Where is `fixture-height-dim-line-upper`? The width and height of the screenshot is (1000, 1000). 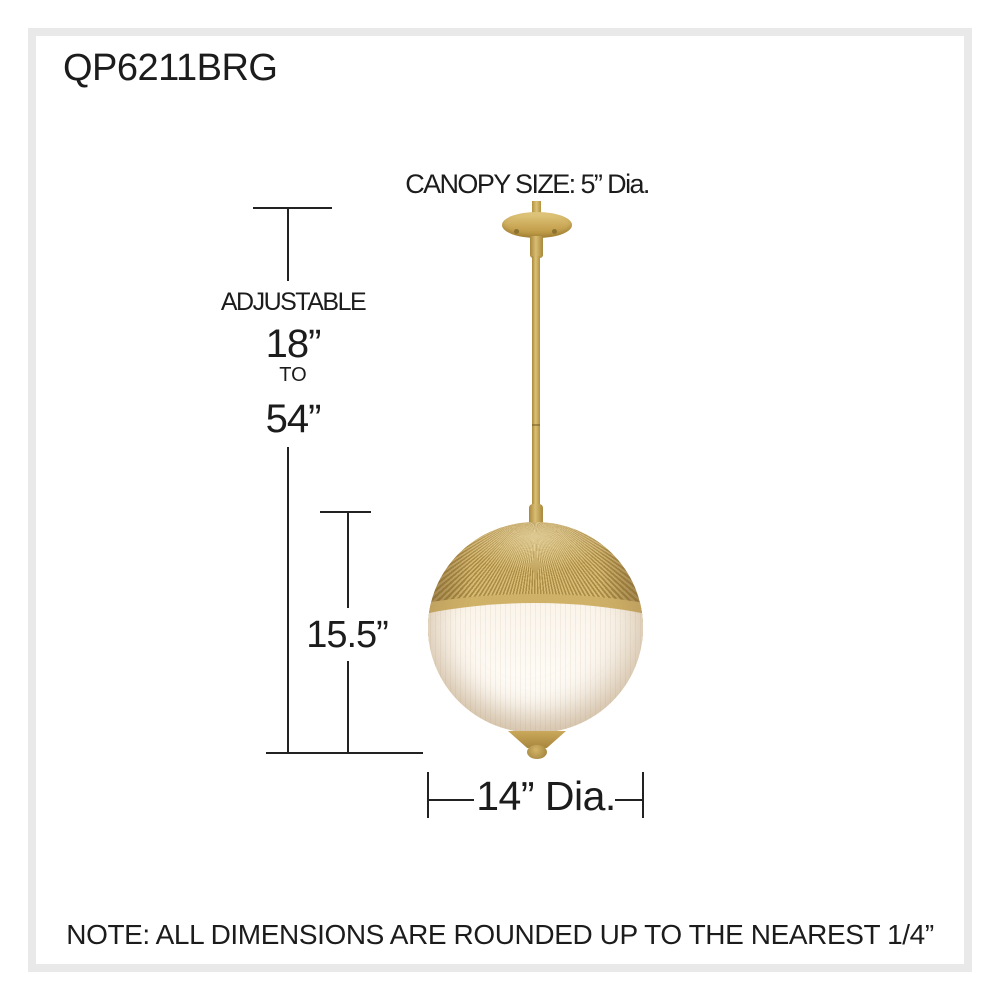
fixture-height-dim-line-upper is located at coordinates (348, 559).